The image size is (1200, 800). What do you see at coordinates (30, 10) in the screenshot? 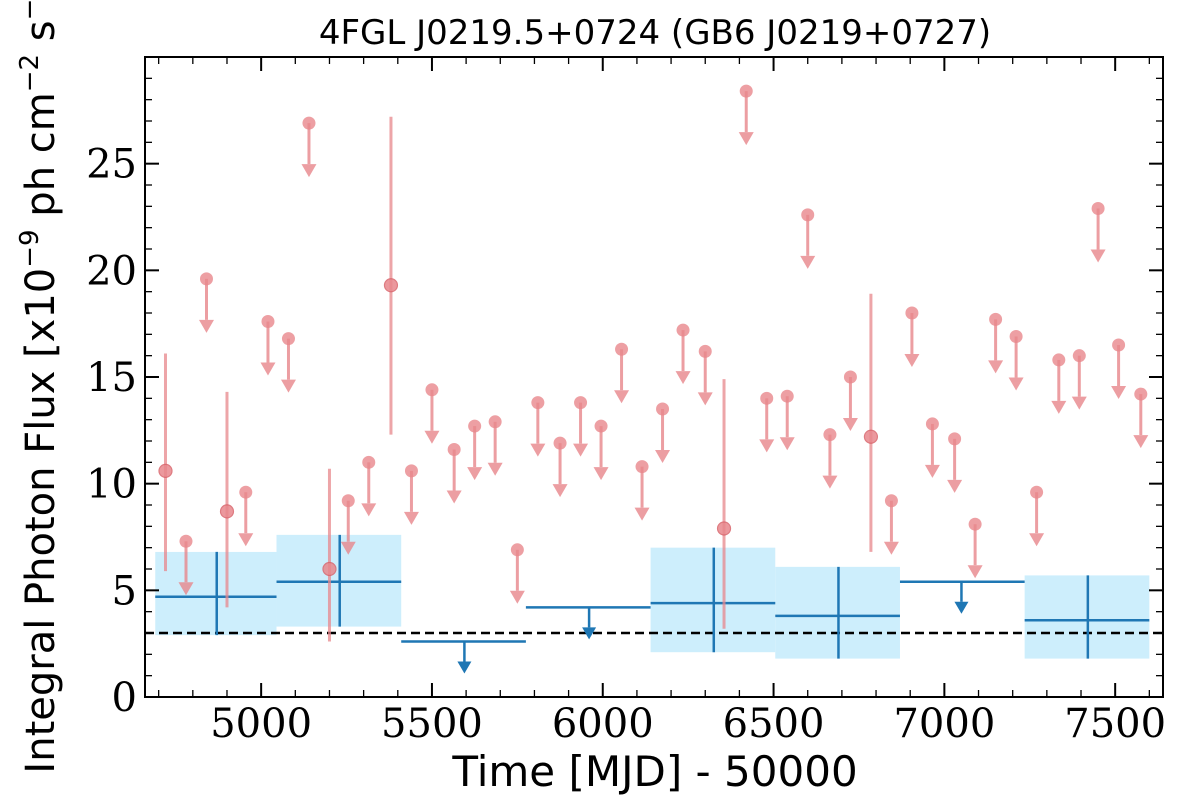
I see `y-axis-label-exp3: −1` at bounding box center [30, 10].